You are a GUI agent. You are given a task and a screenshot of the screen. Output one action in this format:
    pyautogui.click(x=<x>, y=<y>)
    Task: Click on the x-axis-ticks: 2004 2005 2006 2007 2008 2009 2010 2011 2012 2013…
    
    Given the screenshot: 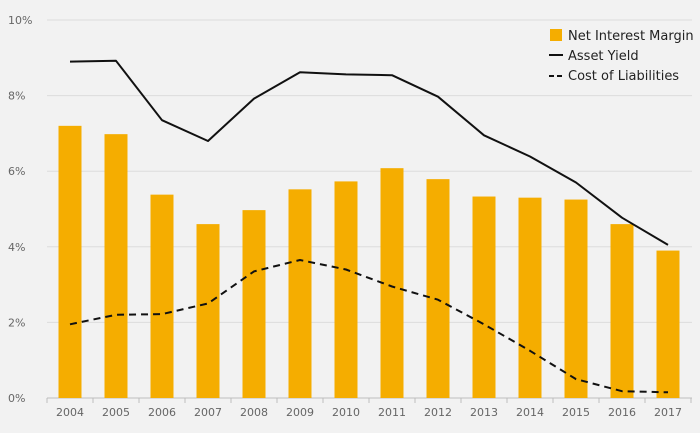 What is the action you would take?
    pyautogui.click(x=369, y=408)
    